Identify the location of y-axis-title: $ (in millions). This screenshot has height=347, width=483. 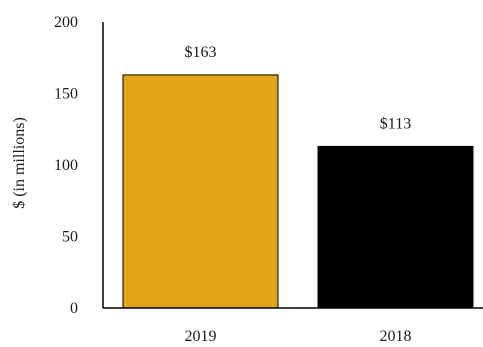
(19, 163).